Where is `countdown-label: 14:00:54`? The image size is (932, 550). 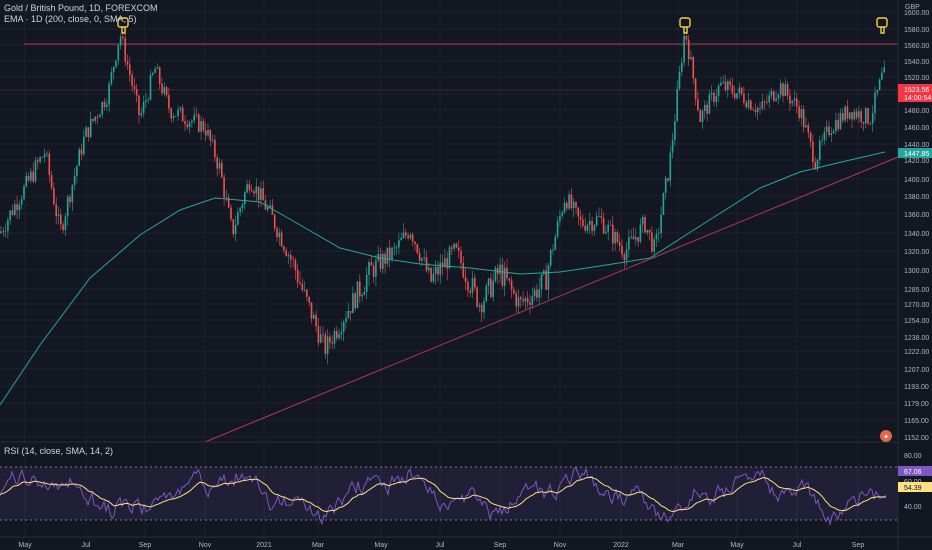 countdown-label: 14:00:54 is located at coordinates (917, 98).